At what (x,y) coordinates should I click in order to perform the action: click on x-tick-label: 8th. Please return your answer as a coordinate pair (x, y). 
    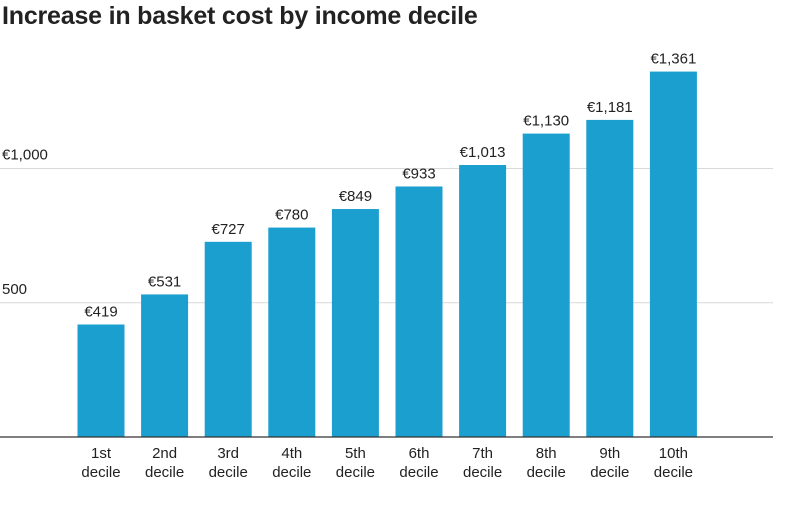
    Looking at the image, I should click on (546, 453).